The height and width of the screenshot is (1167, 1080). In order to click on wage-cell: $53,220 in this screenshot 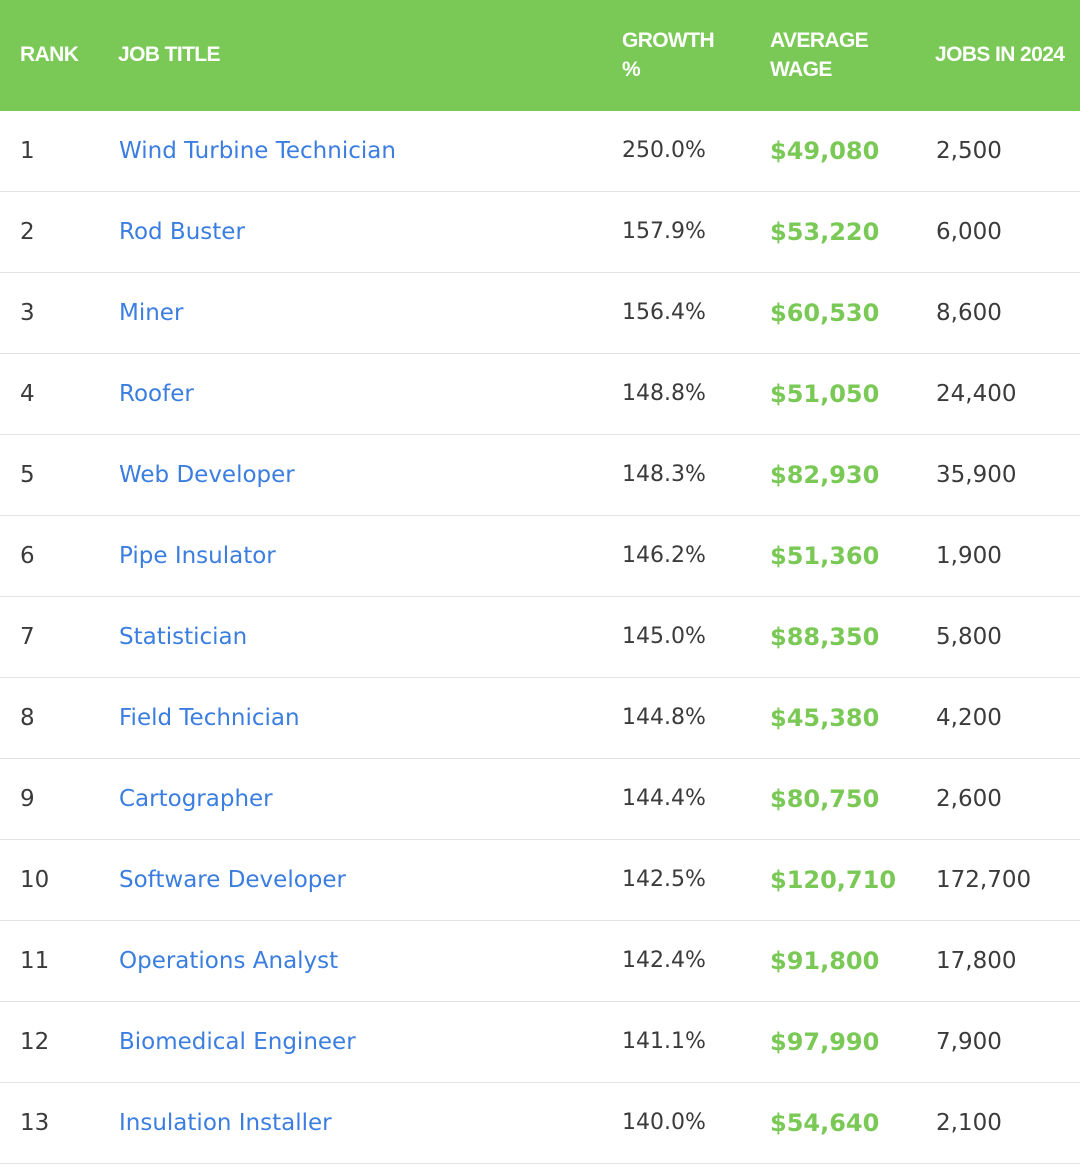, I will do `click(825, 232)`.